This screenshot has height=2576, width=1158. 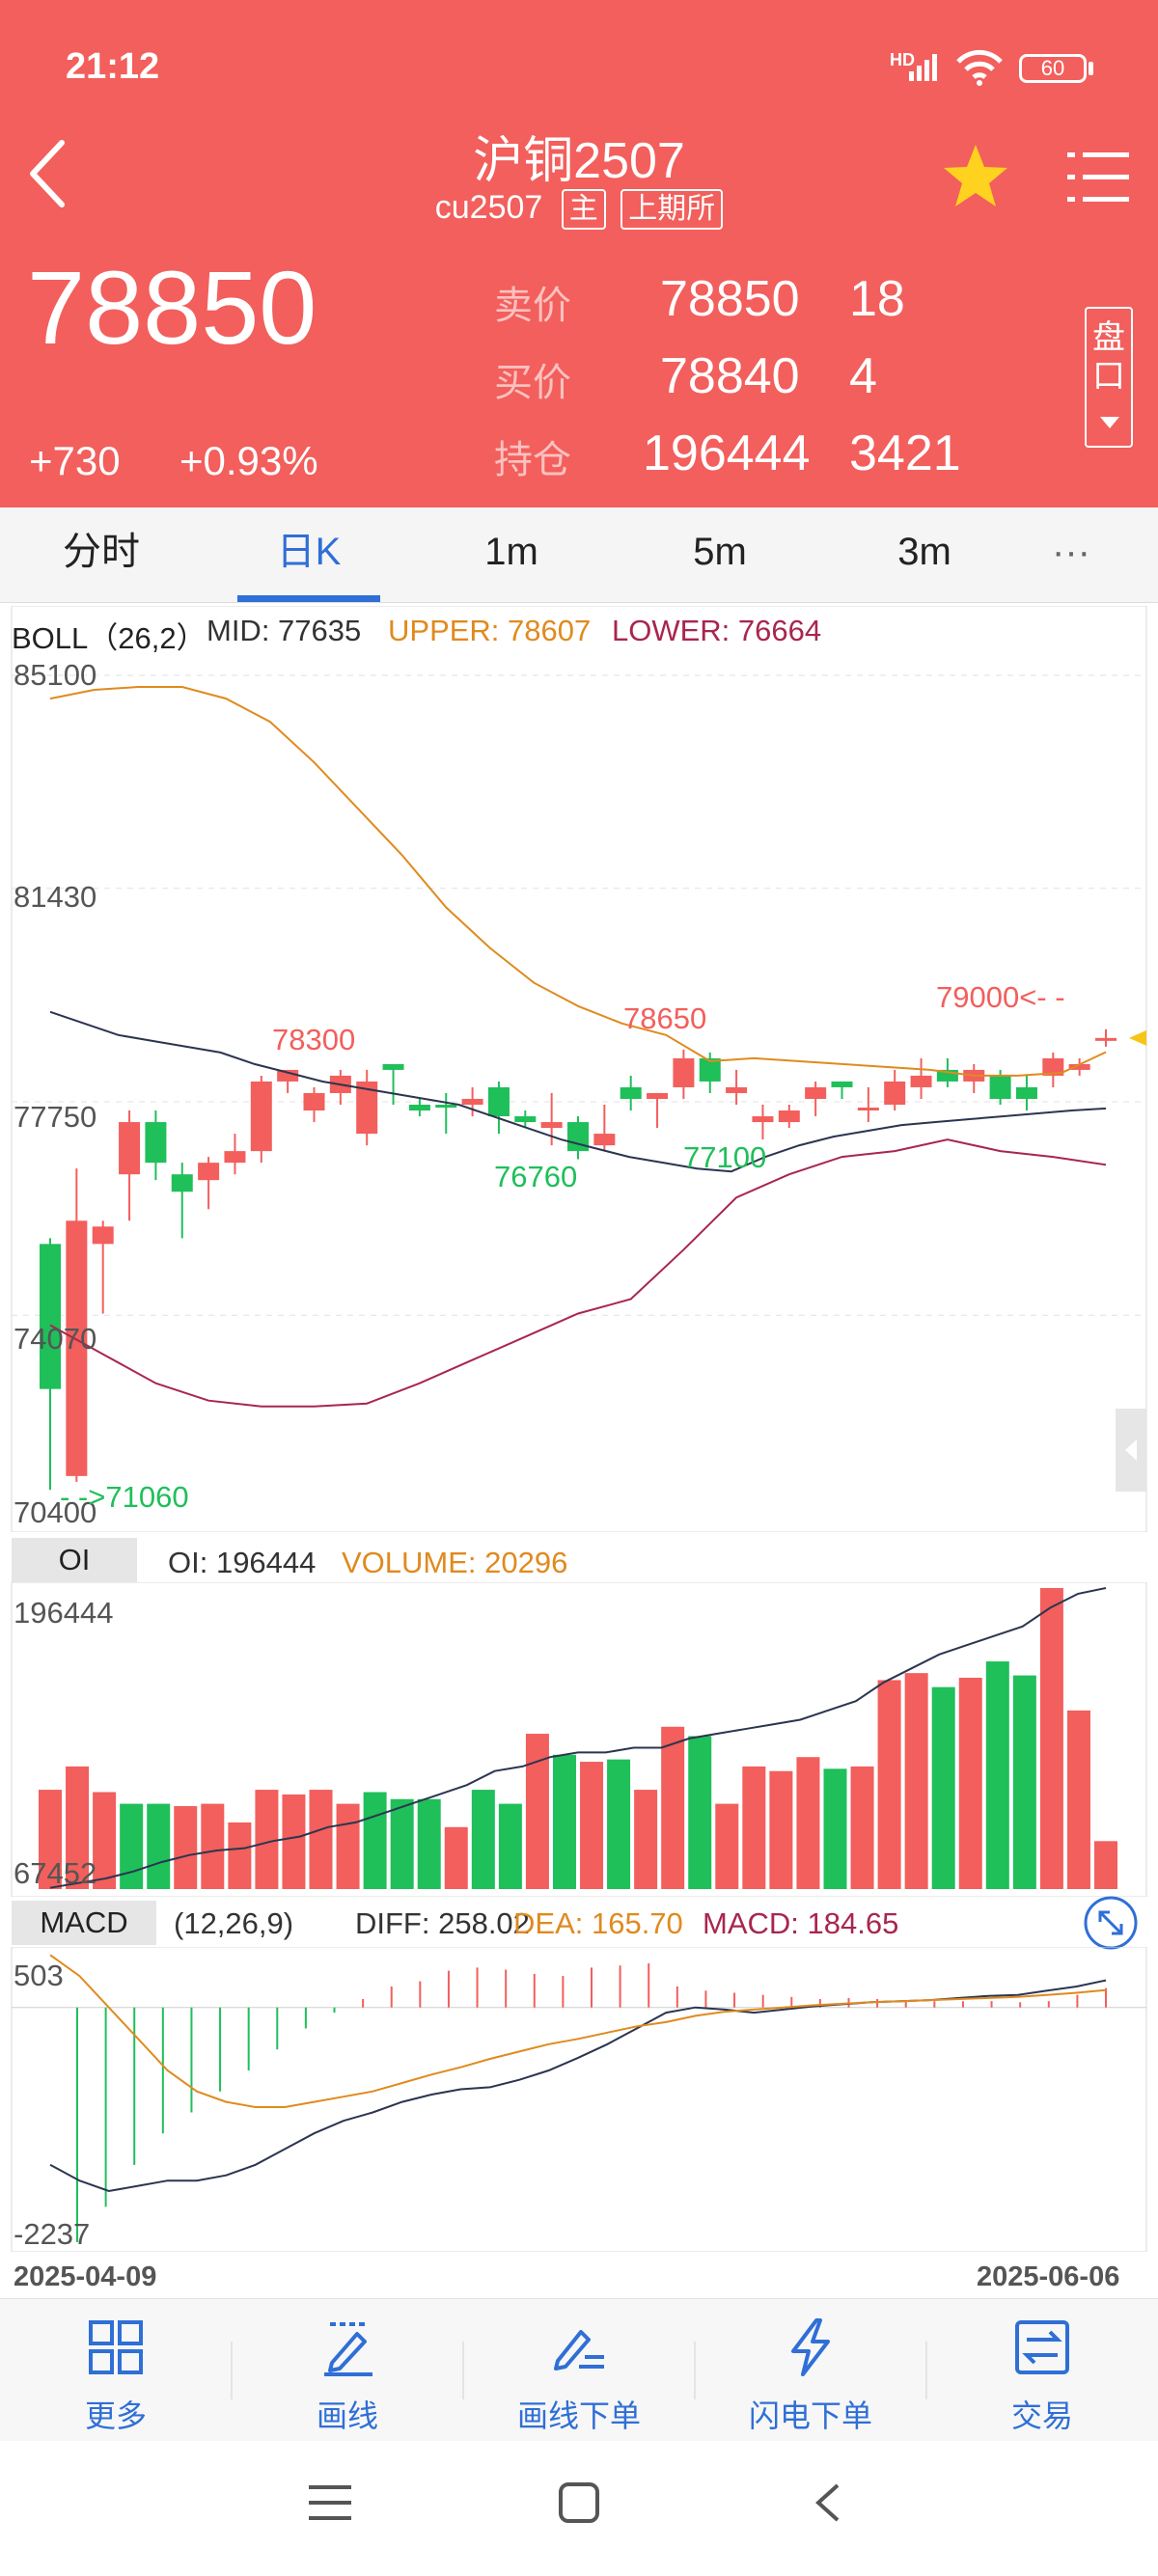 I want to click on tab-3m: 3m, so click(x=924, y=552).